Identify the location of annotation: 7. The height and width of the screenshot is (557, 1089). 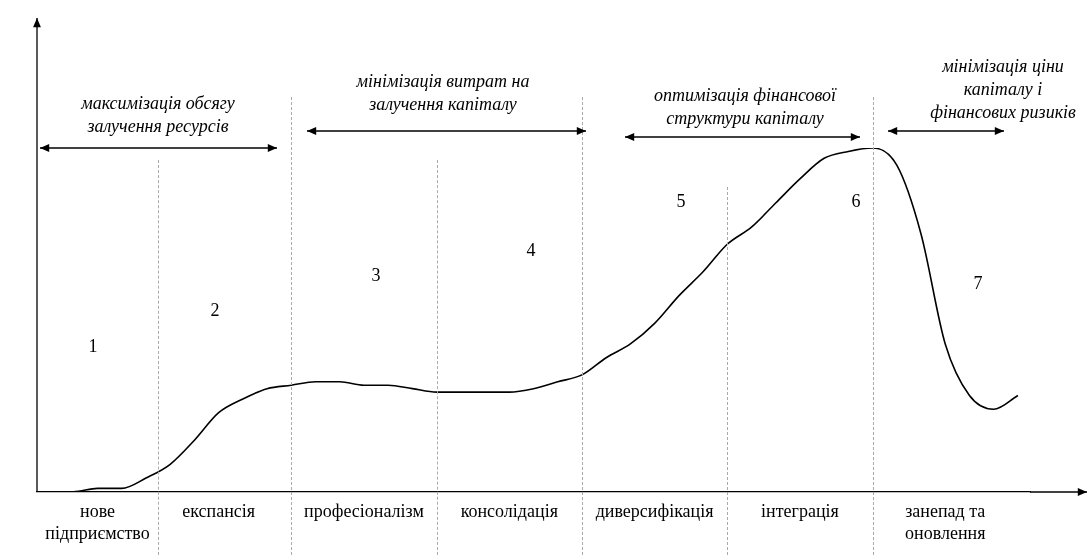
(978, 283).